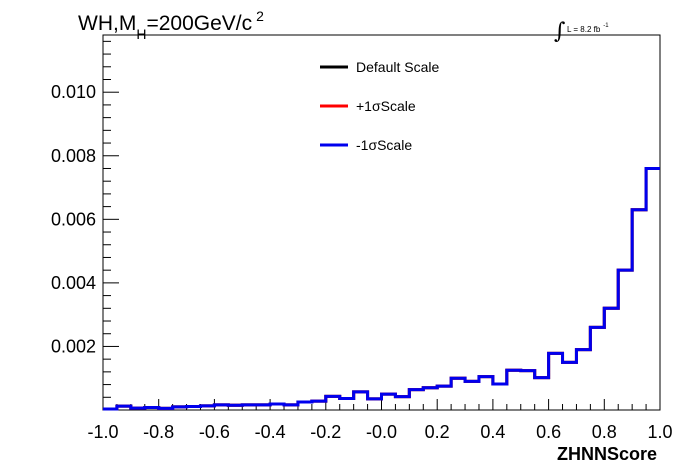 This screenshot has width=696, height=472. What do you see at coordinates (325, 432) in the screenshot?
I see `x-tick-label: -0.2` at bounding box center [325, 432].